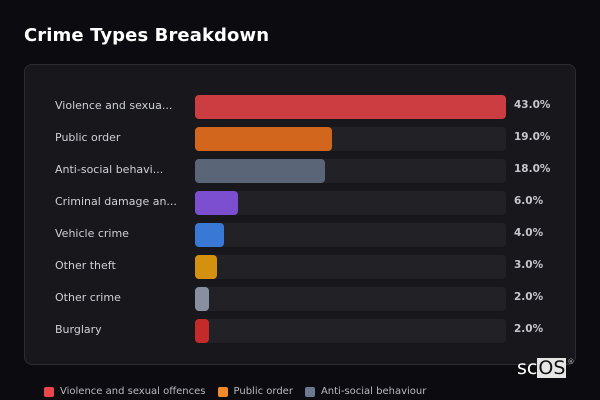 This screenshot has height=400, width=600. I want to click on bar-row: Other theft 3.0%, so click(300, 267).